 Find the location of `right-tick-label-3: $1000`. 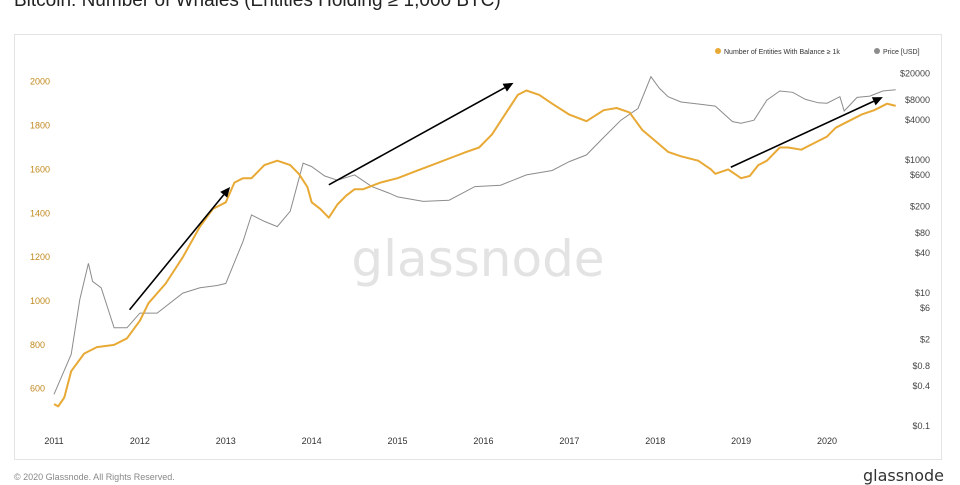

right-tick-label-3: $1000 is located at coordinates (917, 160).